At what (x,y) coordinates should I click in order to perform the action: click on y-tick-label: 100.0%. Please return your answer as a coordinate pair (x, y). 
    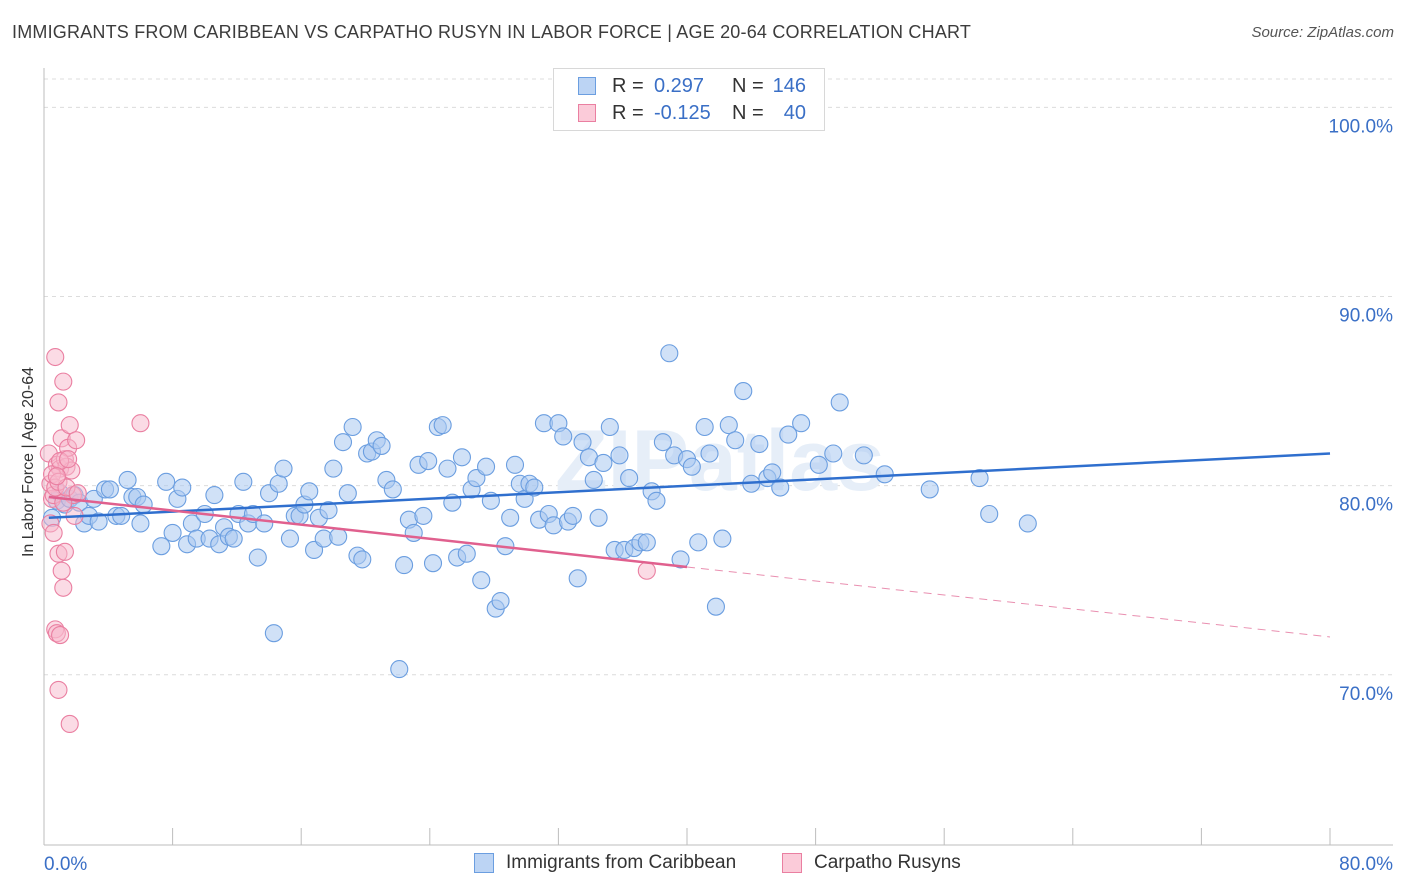
    Looking at the image, I should click on (1361, 126).